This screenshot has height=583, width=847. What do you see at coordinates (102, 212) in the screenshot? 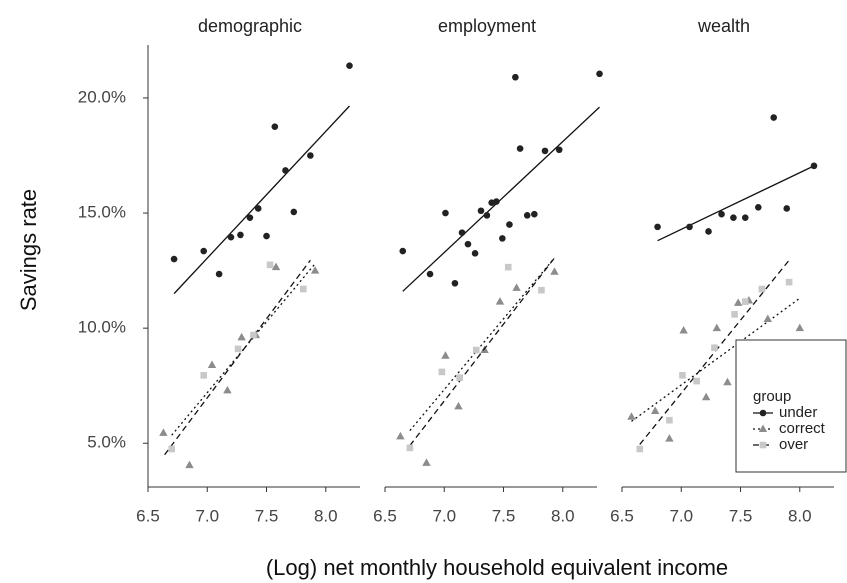
I see `y-tick-label: 15.0%` at bounding box center [102, 212].